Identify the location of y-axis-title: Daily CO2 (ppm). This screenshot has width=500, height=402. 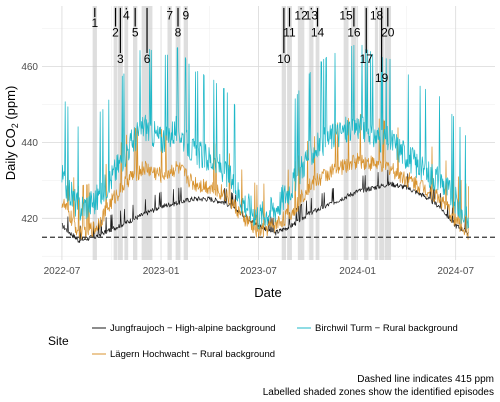
(11, 133).